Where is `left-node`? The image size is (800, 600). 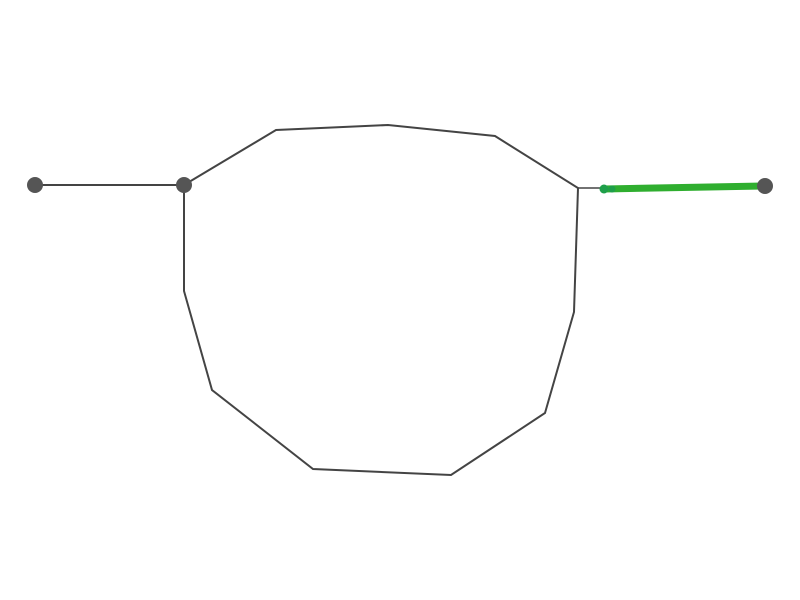
left-node is located at coordinates (35, 185).